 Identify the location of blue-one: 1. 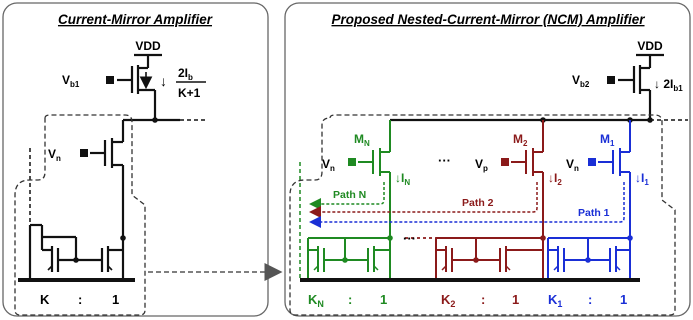
(623, 299).